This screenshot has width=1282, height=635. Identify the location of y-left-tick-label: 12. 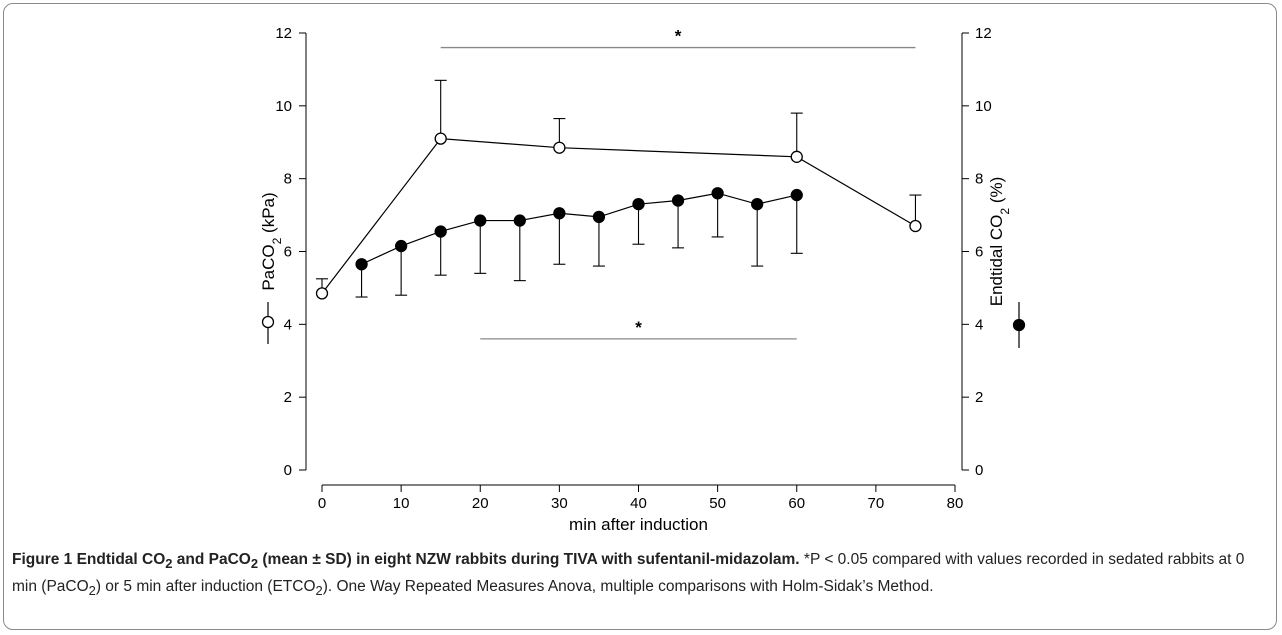
(283, 33).